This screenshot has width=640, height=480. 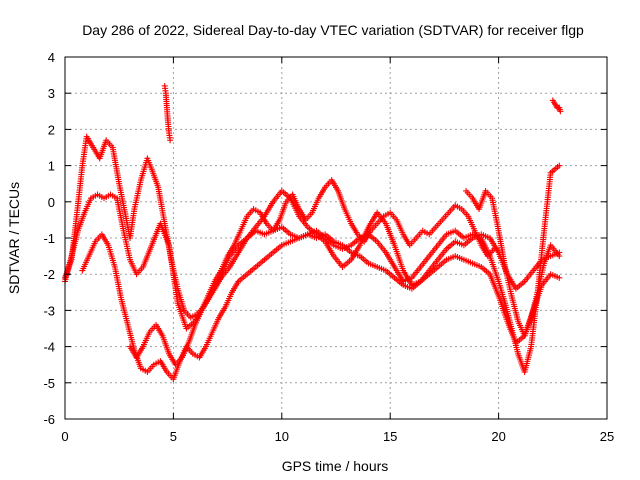 I want to click on x-axis-label: GPS time / hours, so click(x=335, y=466).